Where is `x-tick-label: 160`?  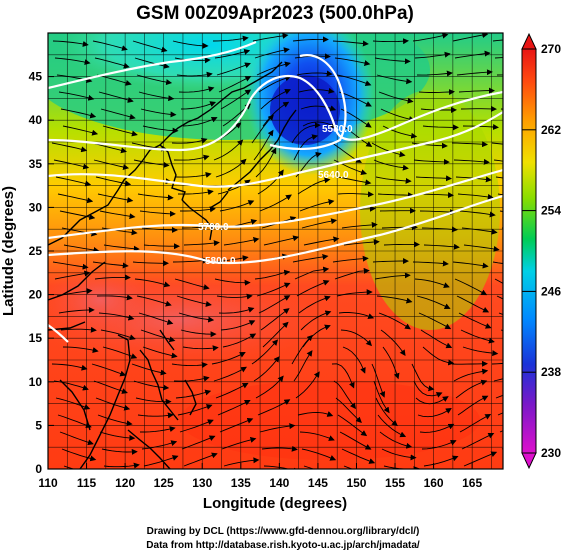 x-tick-label: 160 is located at coordinates (434, 483).